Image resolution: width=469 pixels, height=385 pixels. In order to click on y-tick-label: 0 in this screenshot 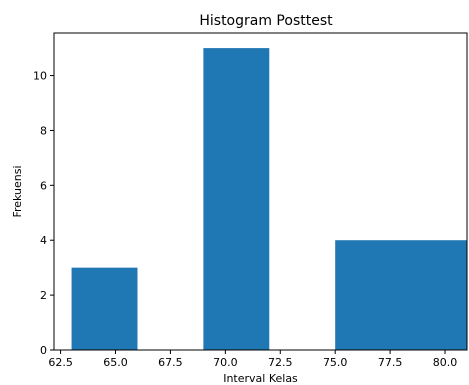, I will do `click(43, 350)`.